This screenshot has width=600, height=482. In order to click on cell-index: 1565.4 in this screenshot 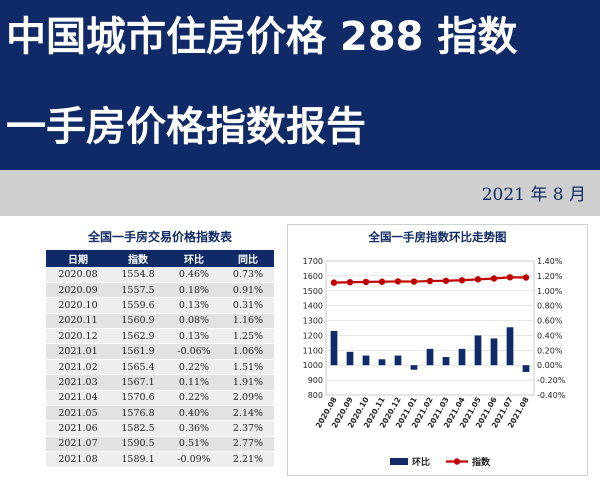, I will do `click(138, 367)`.